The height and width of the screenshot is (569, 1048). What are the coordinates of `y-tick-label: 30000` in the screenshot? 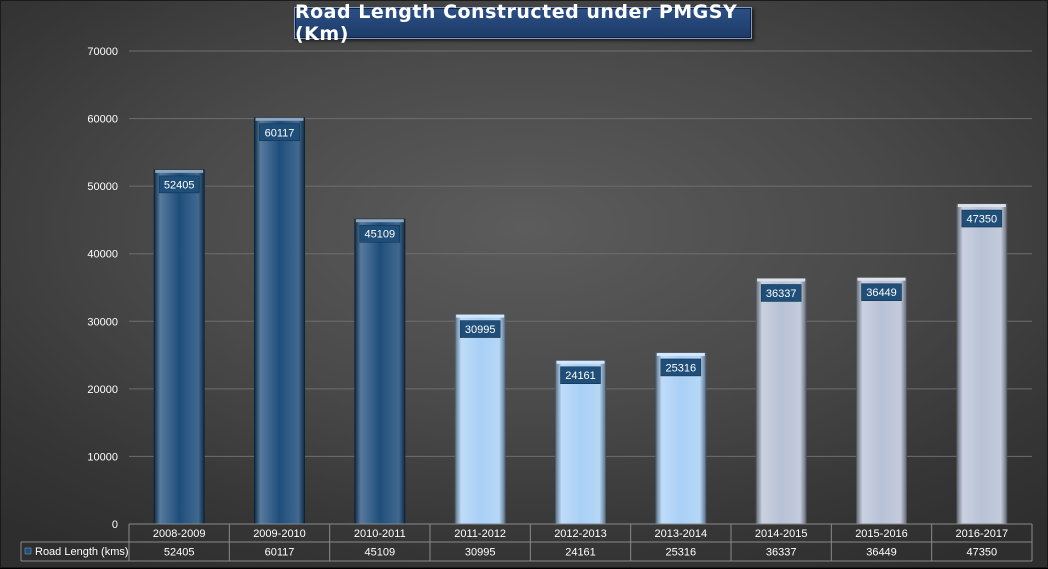 It's located at (102, 322).